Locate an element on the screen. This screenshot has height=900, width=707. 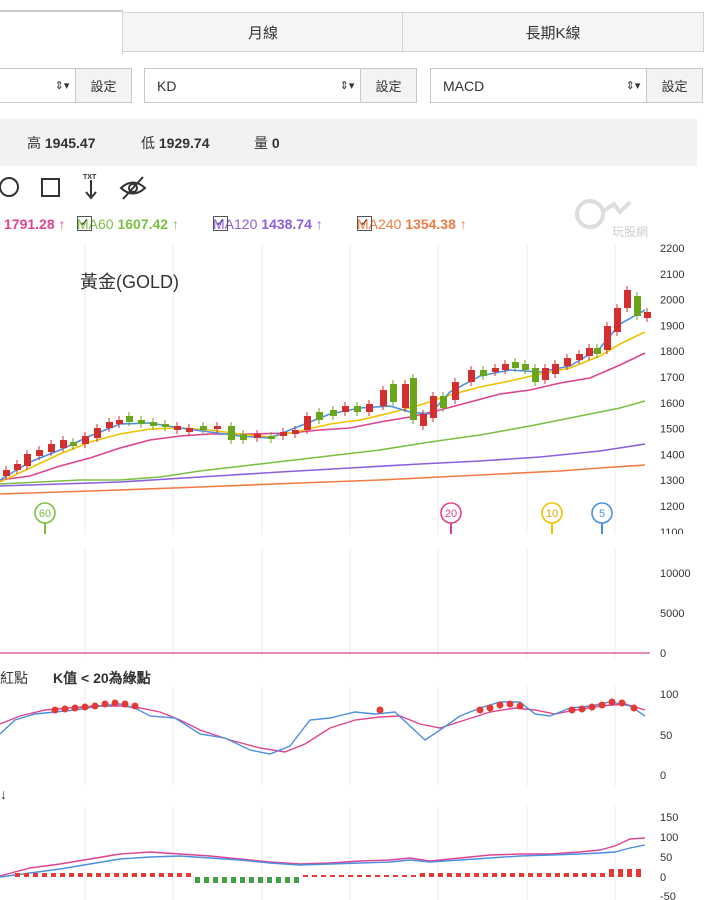
drawing-tools-svg: TXT is located at coordinates (73, 187).